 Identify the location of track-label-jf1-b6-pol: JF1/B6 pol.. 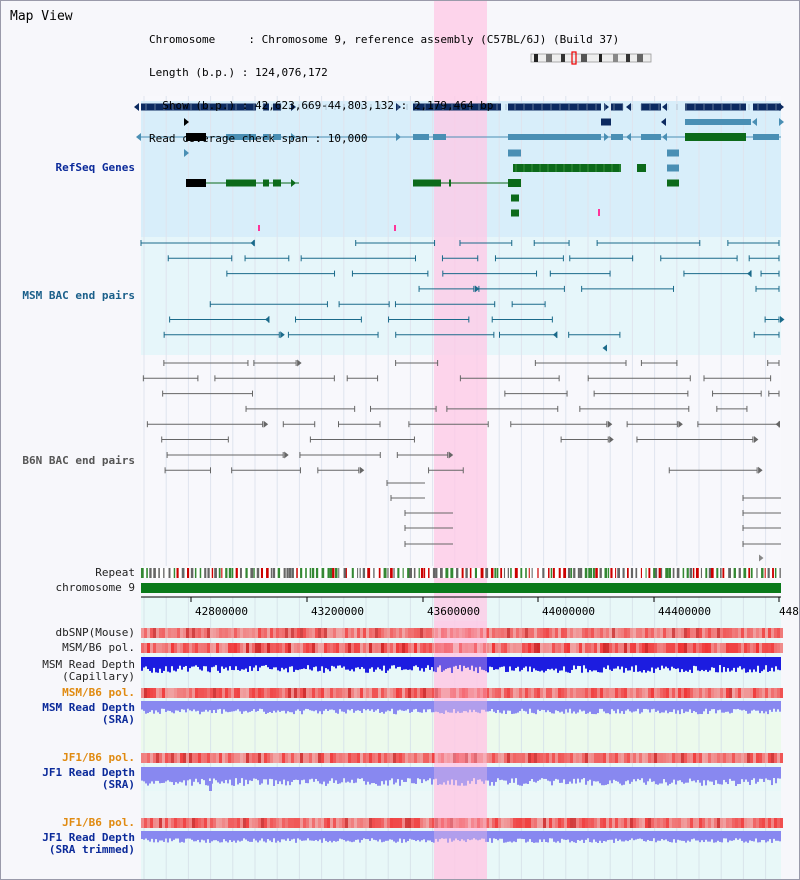
(98, 757).